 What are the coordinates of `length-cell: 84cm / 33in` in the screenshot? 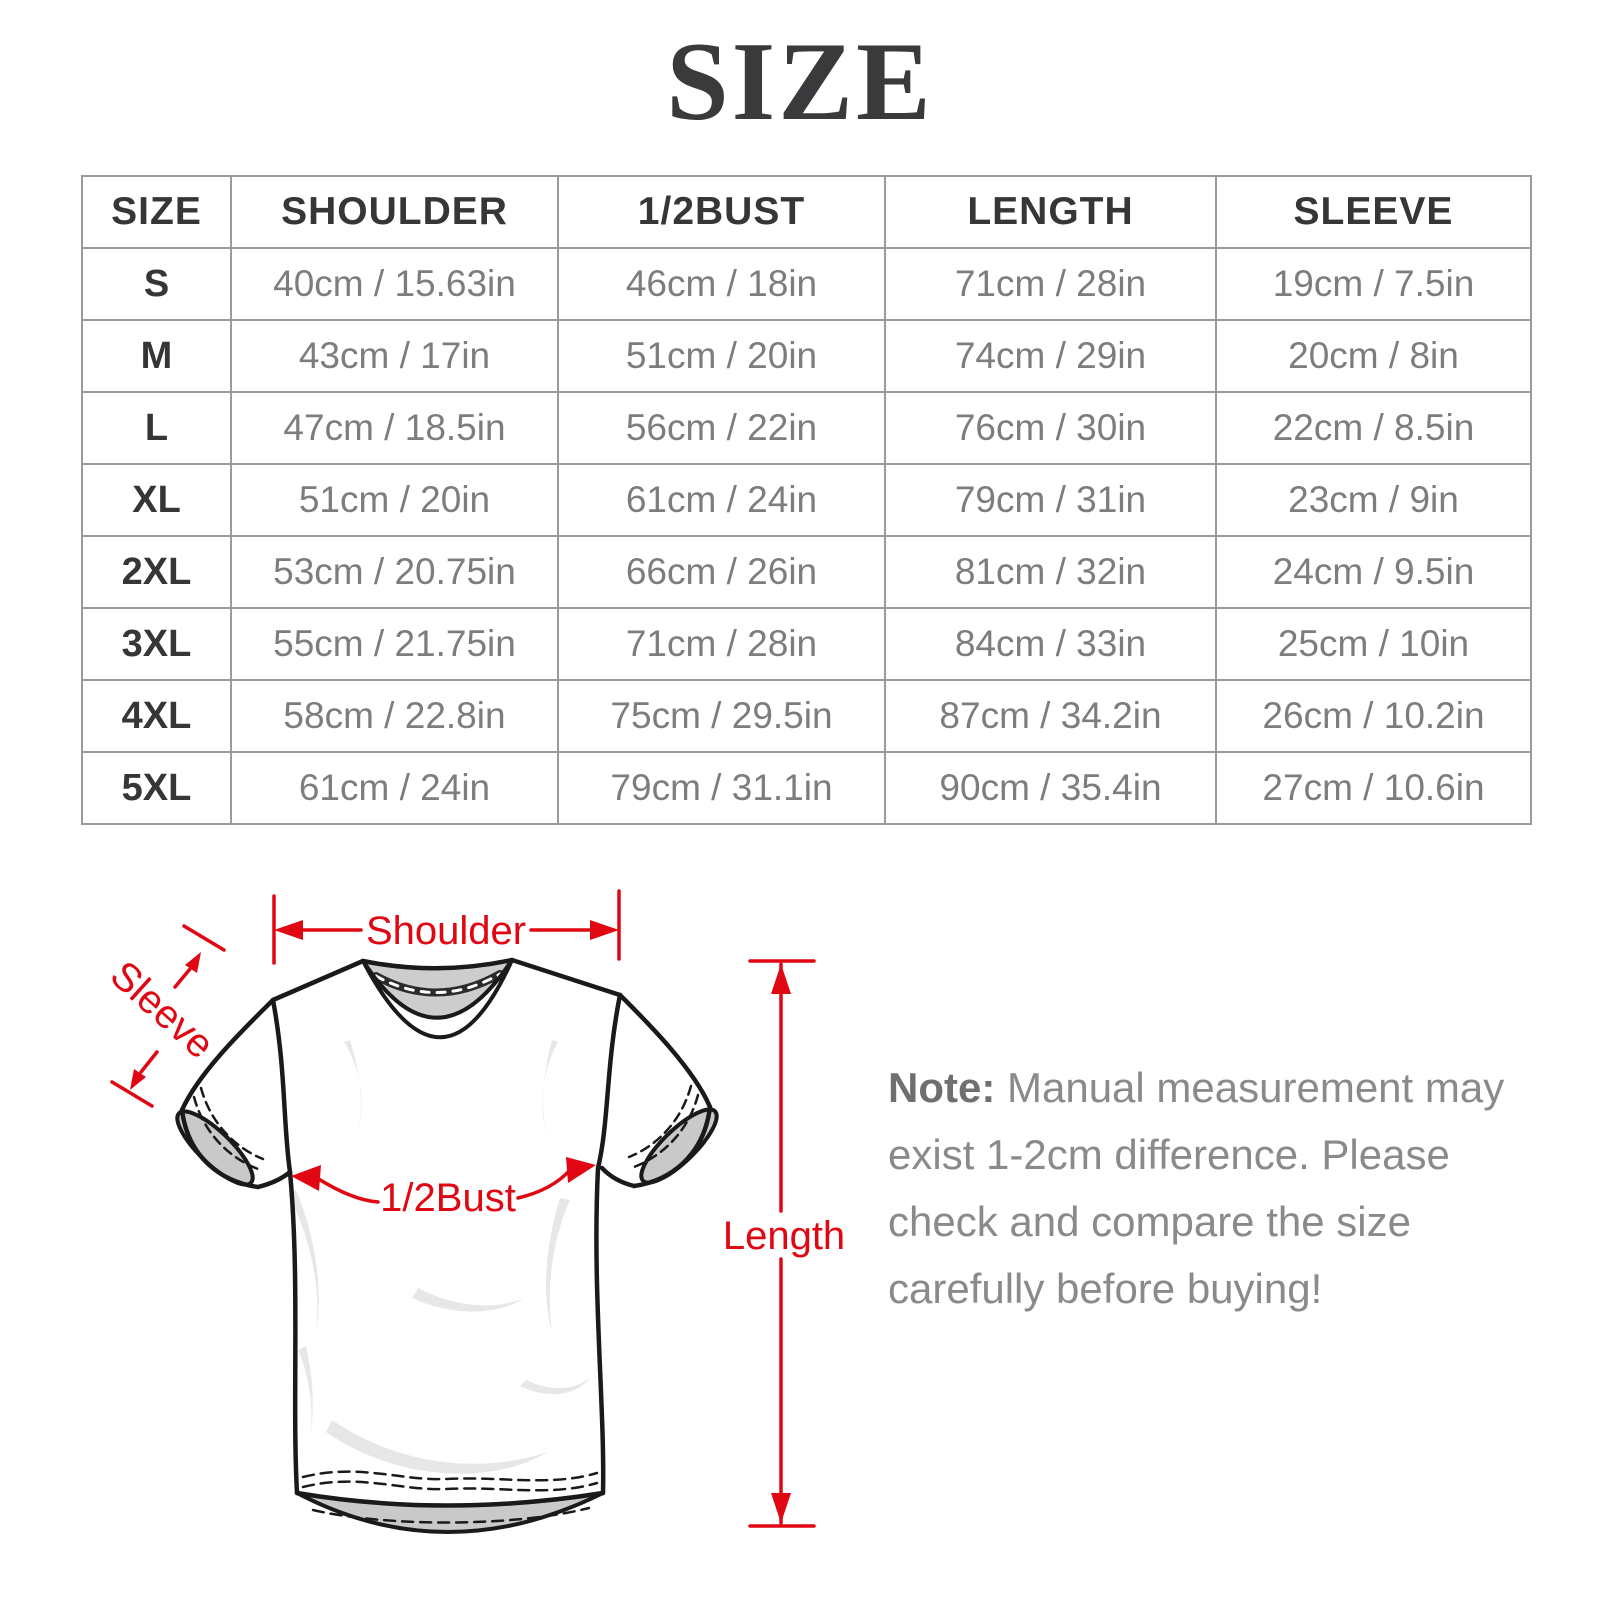 It's located at (1050, 644).